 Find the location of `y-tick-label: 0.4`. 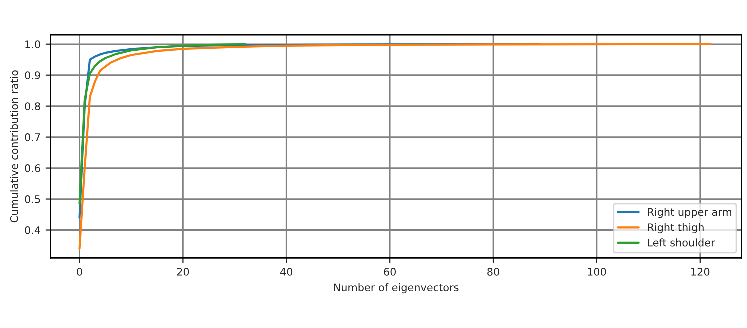

y-tick-label: 0.4 is located at coordinates (32, 230).